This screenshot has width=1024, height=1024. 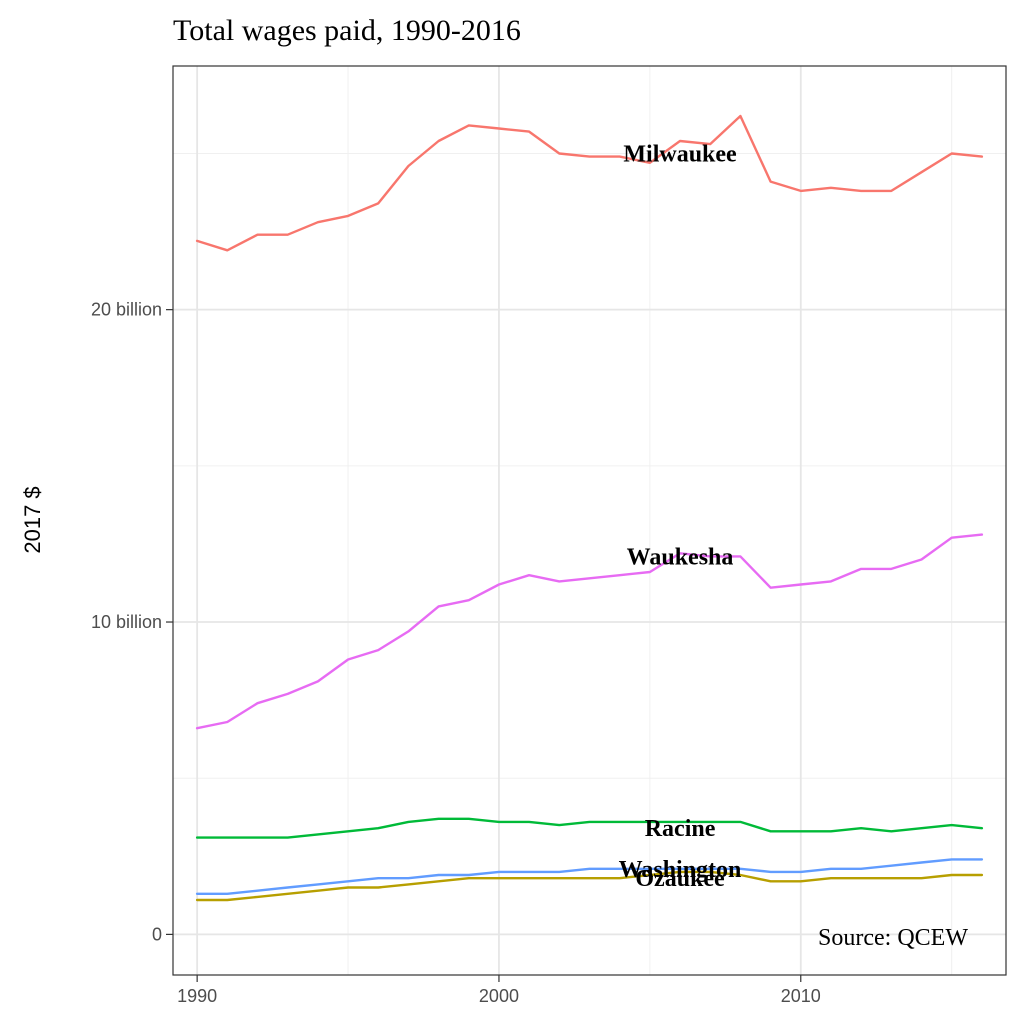 What do you see at coordinates (589, 631) in the screenshot?
I see `series-line-waukesha` at bounding box center [589, 631].